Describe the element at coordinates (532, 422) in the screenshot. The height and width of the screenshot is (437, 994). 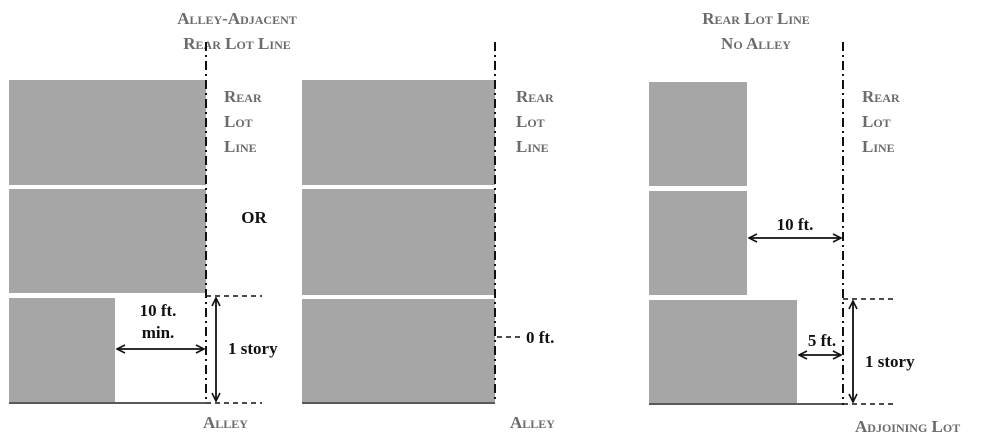
I see `alley-label-middle: Alley` at that location.